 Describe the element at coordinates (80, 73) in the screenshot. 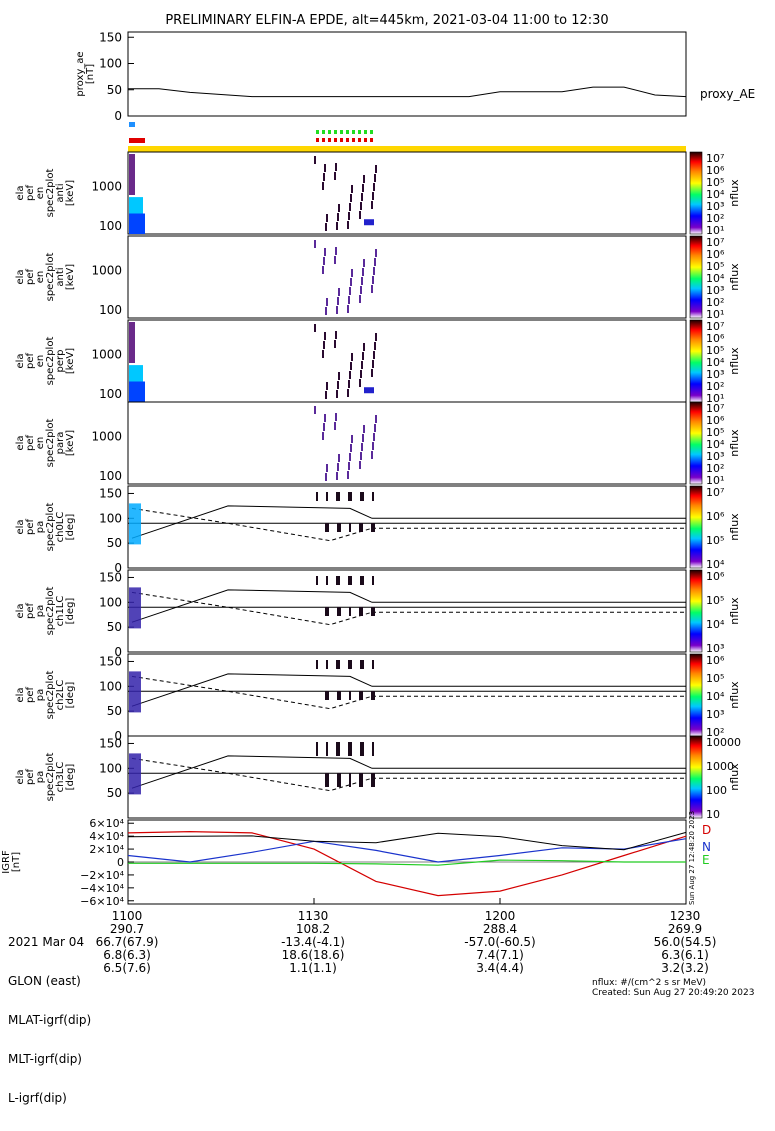

I see `ae-ylabel-line: proxy_ae` at that location.